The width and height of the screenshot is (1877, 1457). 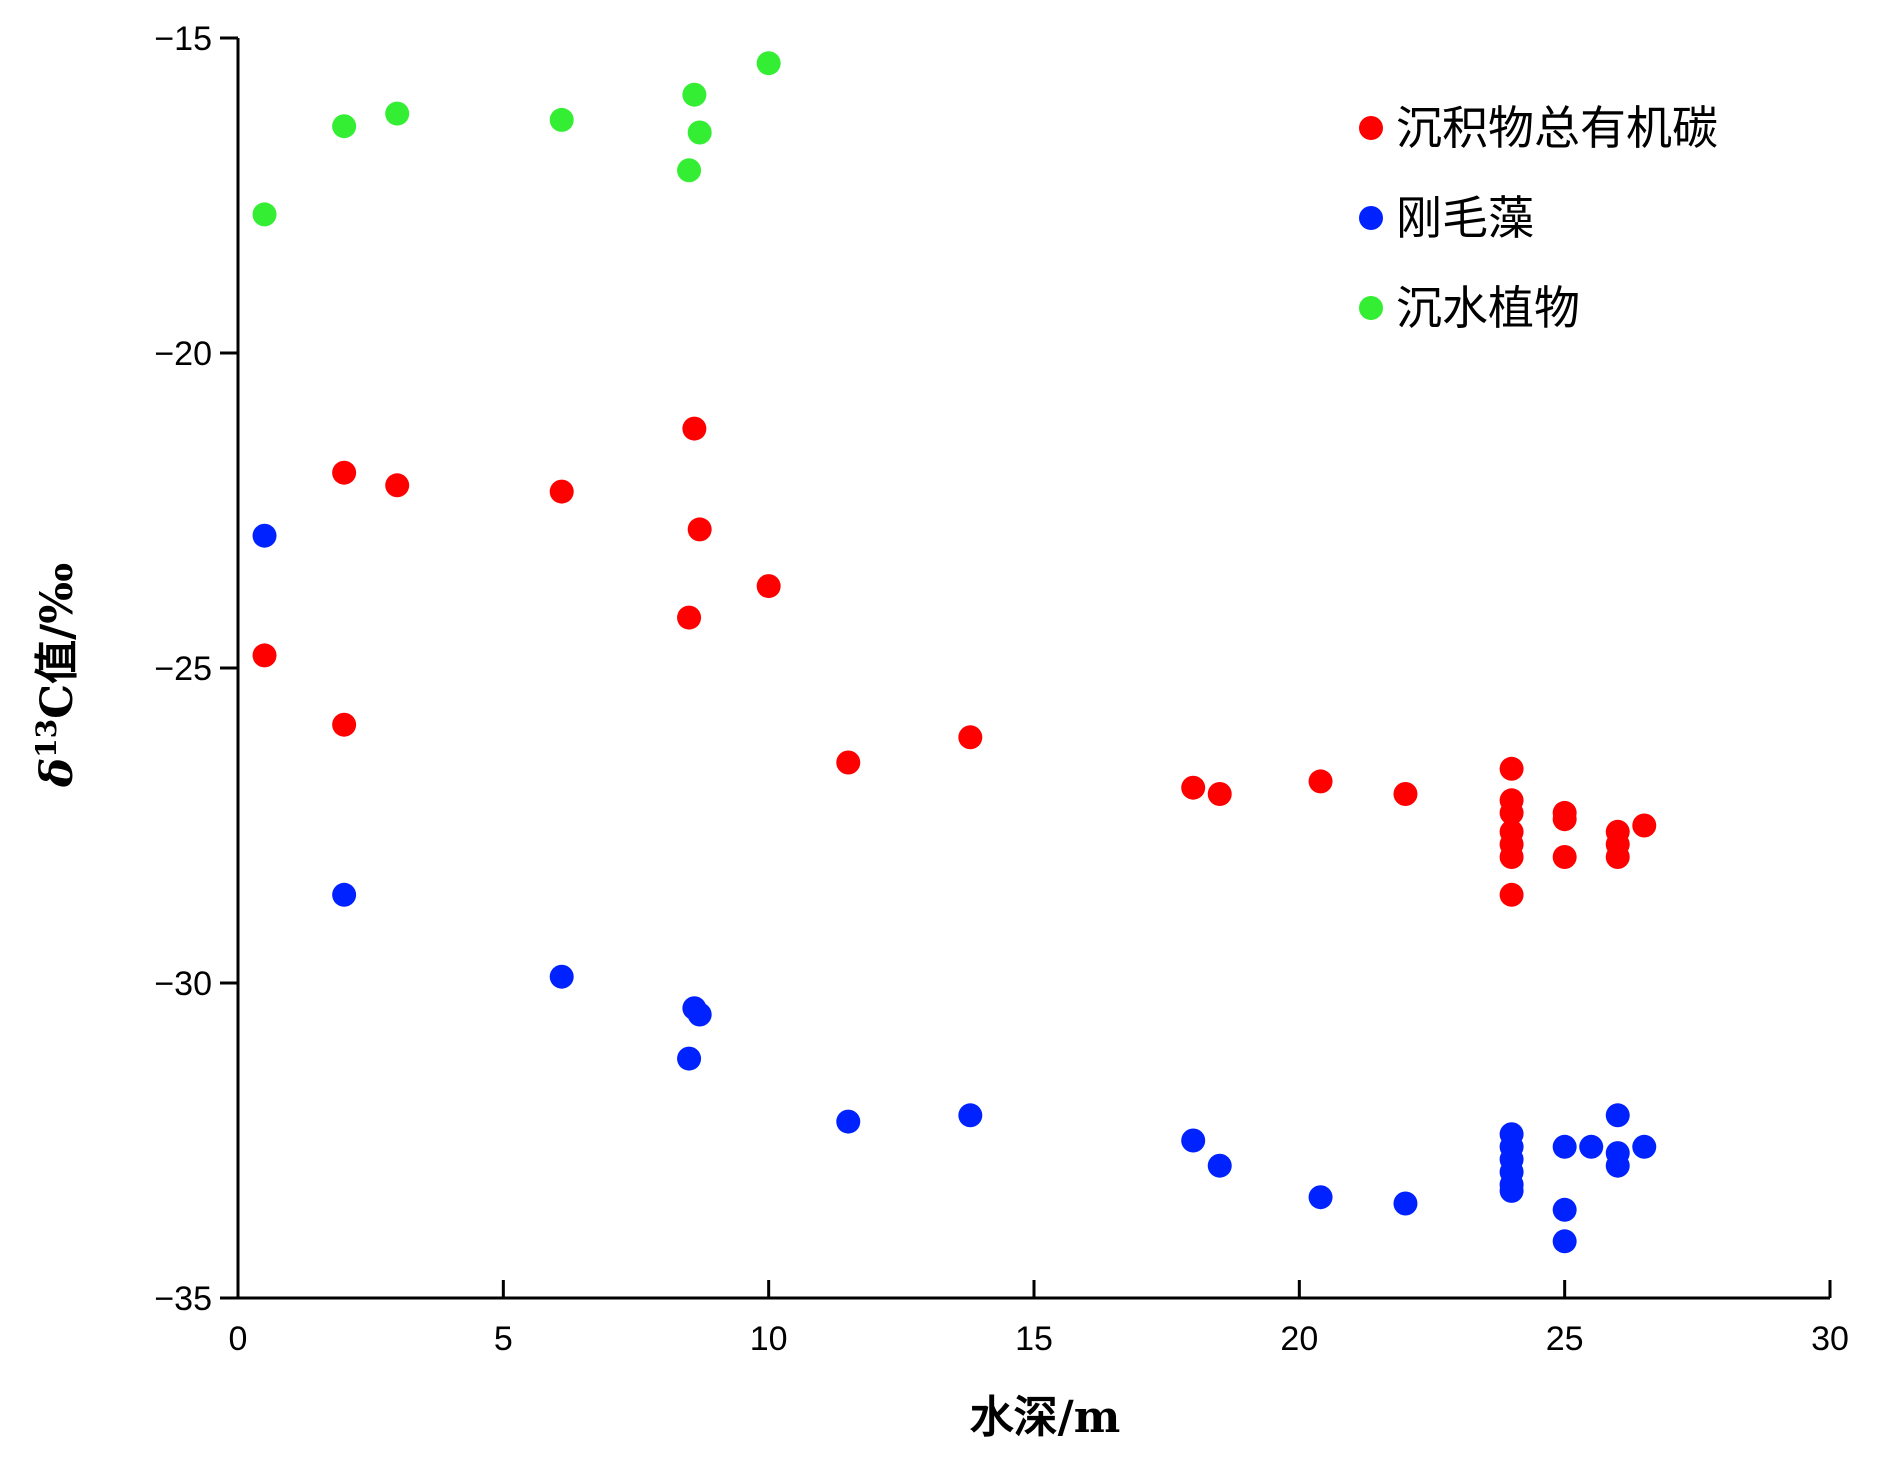 What do you see at coordinates (503, 1339) in the screenshot?
I see `x-tick-label: 5` at bounding box center [503, 1339].